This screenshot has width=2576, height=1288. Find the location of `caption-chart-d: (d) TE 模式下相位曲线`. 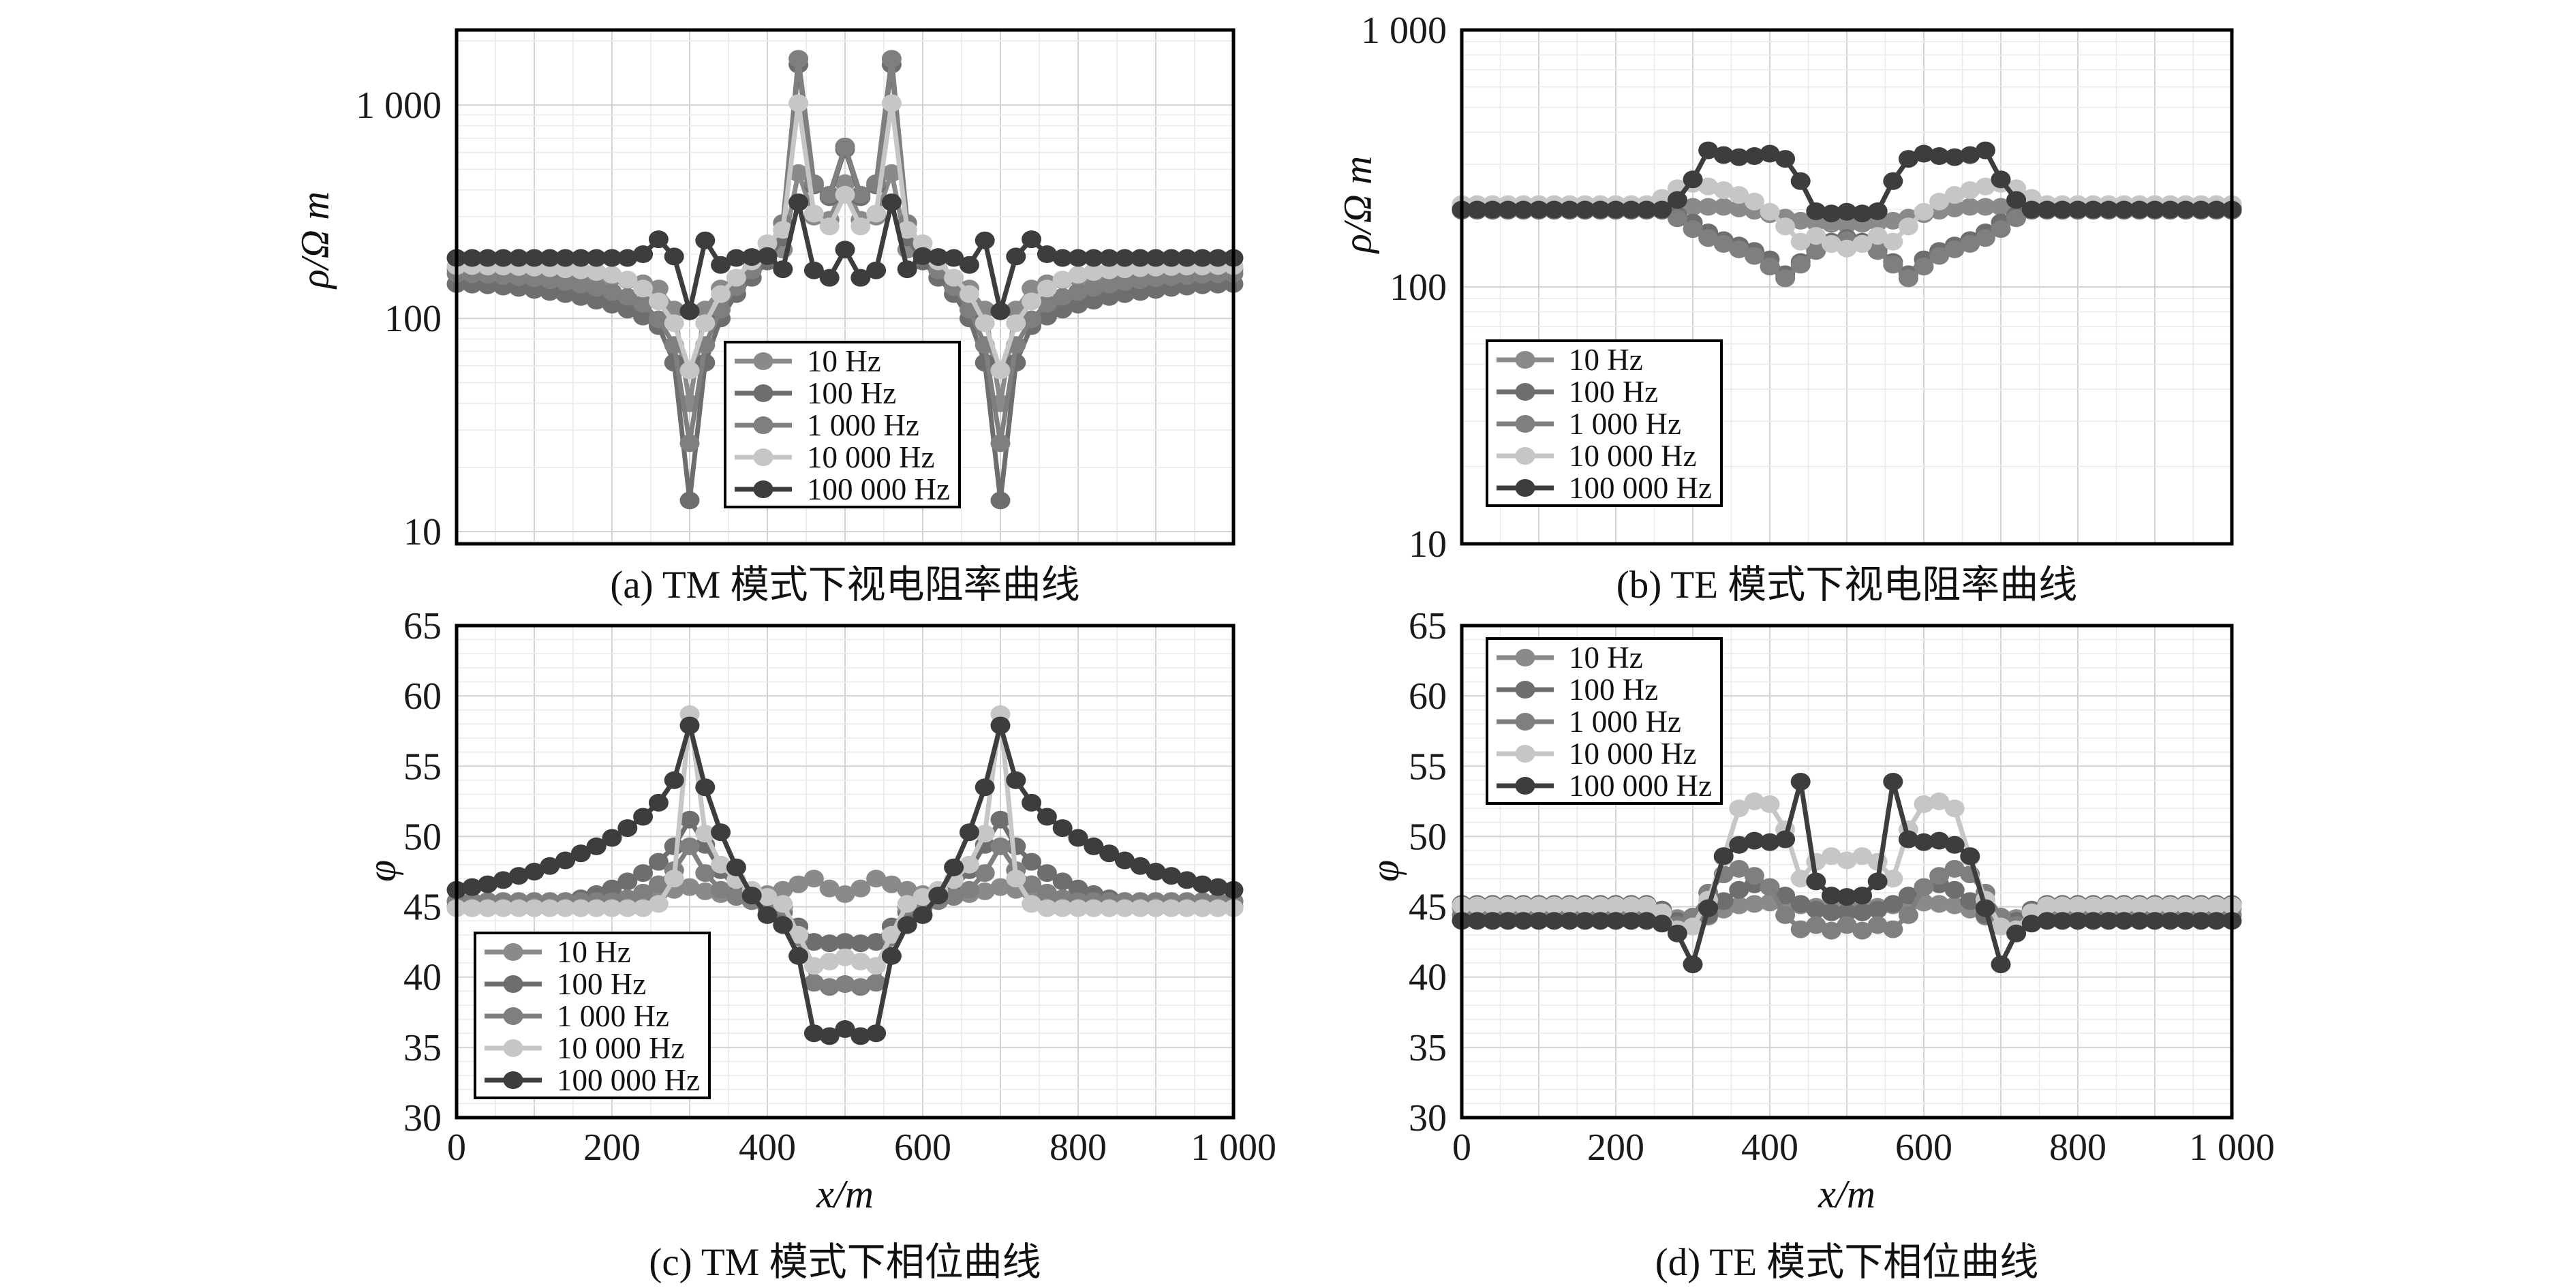

caption-chart-d: (d) TE 模式下相位曲线 is located at coordinates (1847, 1262).